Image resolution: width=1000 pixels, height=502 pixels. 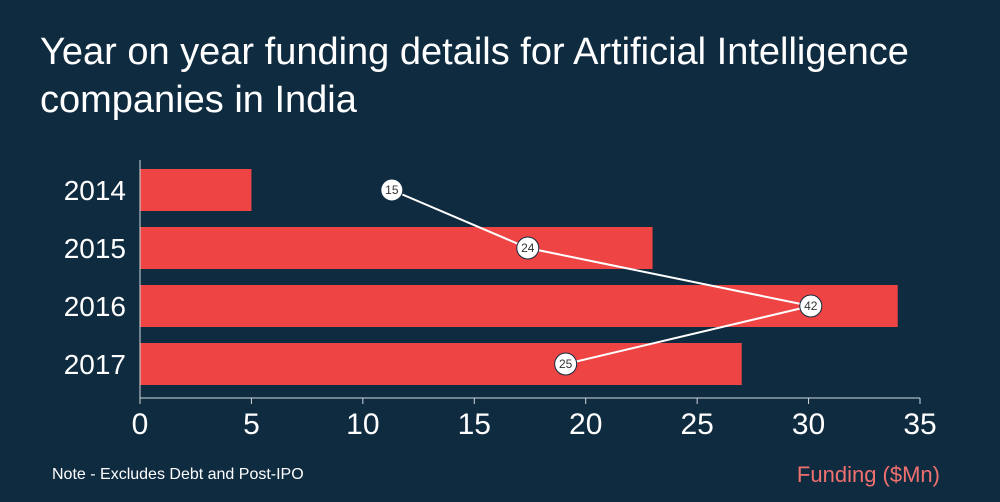 I want to click on line-marker-label: 24, so click(x=528, y=248).